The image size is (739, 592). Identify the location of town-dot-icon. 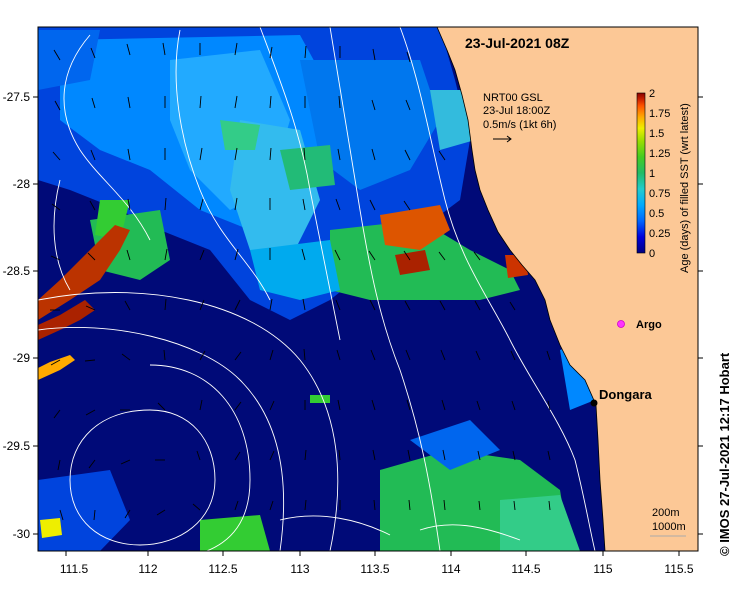
(594, 403).